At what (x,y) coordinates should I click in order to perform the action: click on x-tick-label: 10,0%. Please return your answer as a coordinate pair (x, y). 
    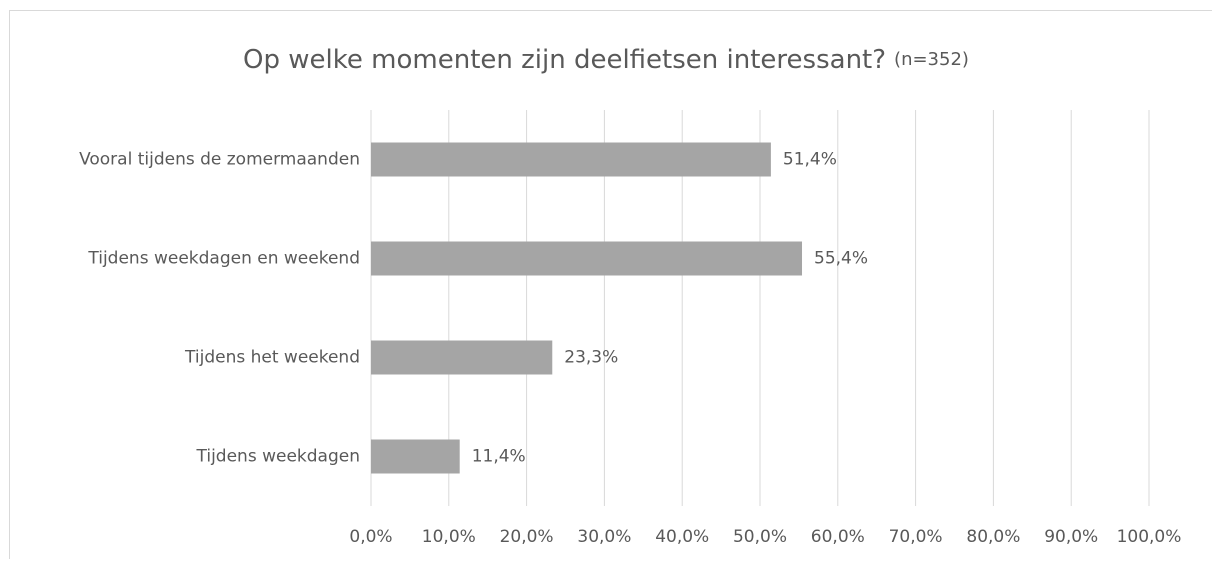
    Looking at the image, I should click on (449, 537).